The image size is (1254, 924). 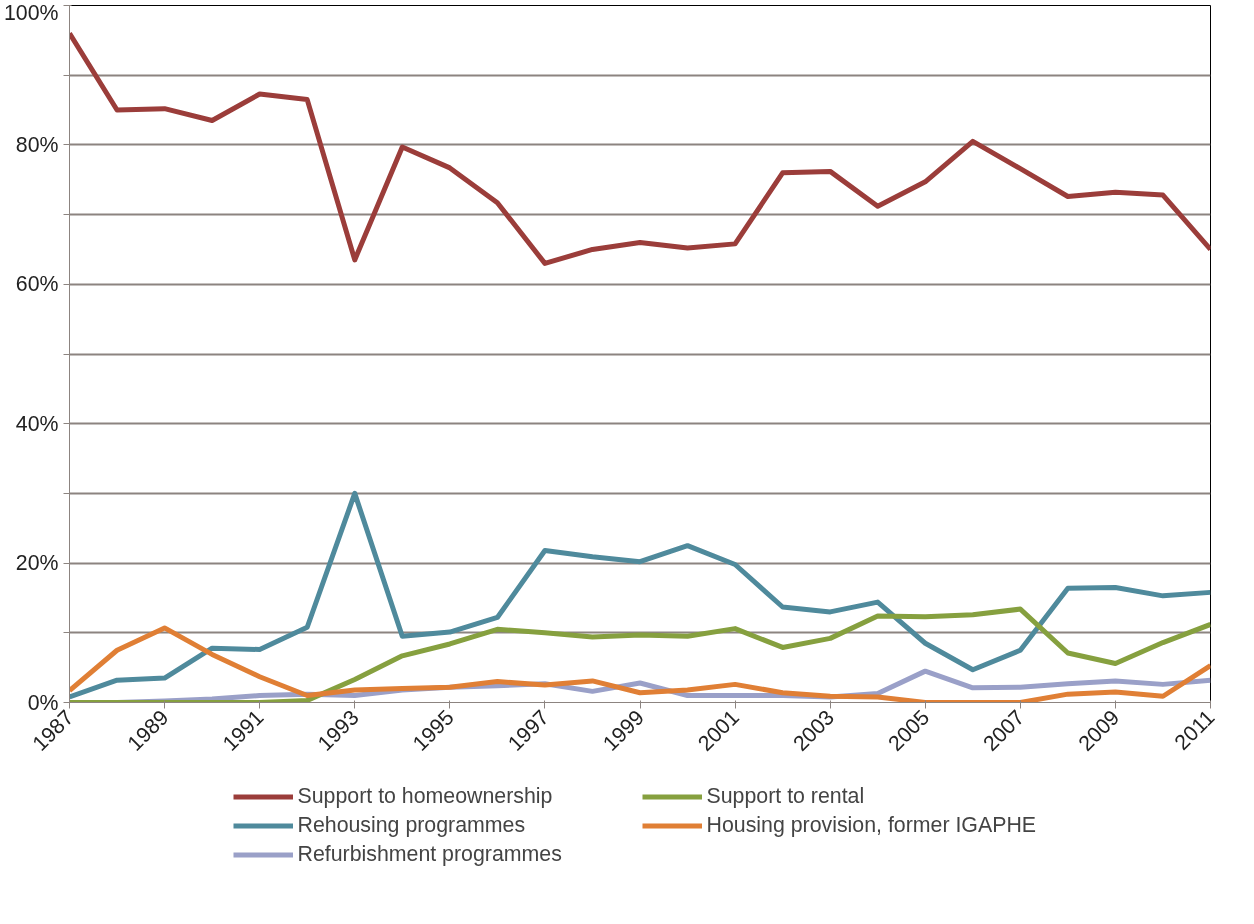 I want to click on y-tick-label: 20%, so click(x=37, y=563).